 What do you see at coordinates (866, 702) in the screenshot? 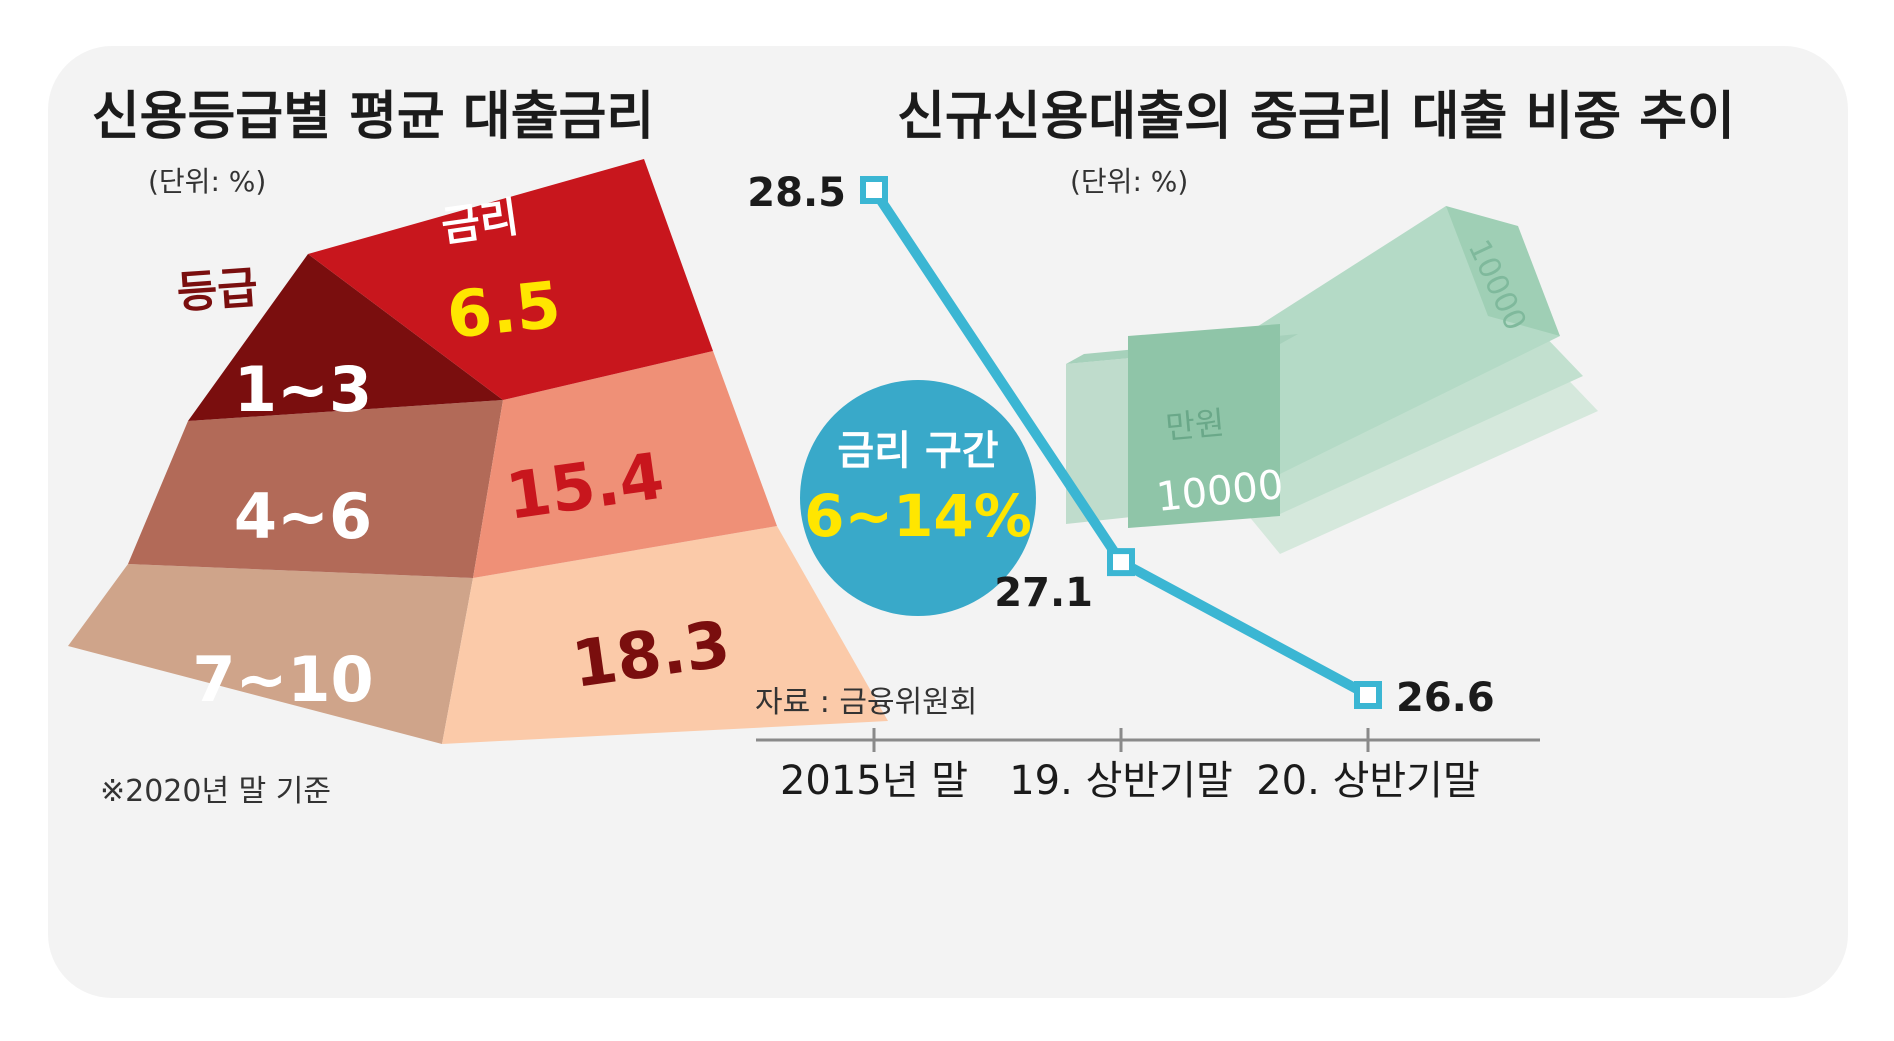
I see `source-note: 자료 : 금융위원회` at bounding box center [866, 702].